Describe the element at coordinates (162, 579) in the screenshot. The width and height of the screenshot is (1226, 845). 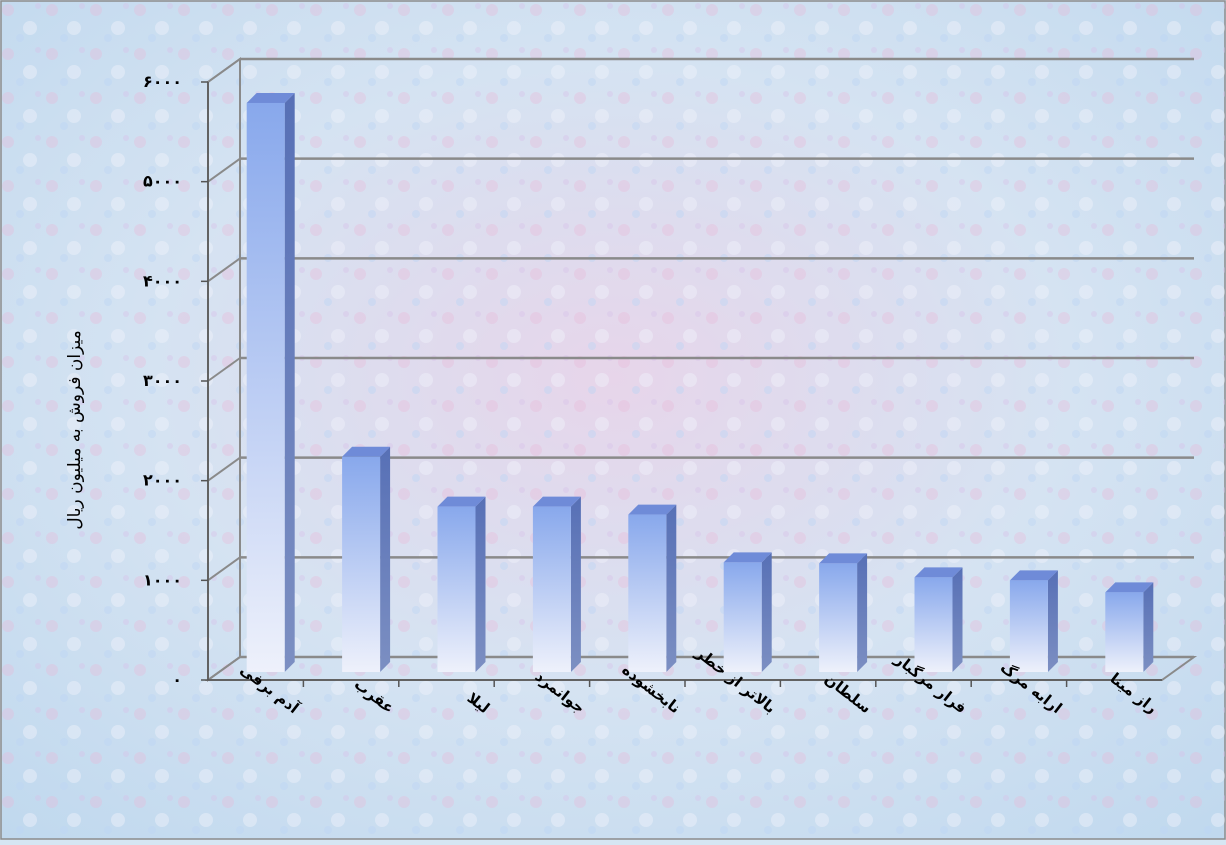
I see `y-tick-label: ۱۰۰۰` at that location.